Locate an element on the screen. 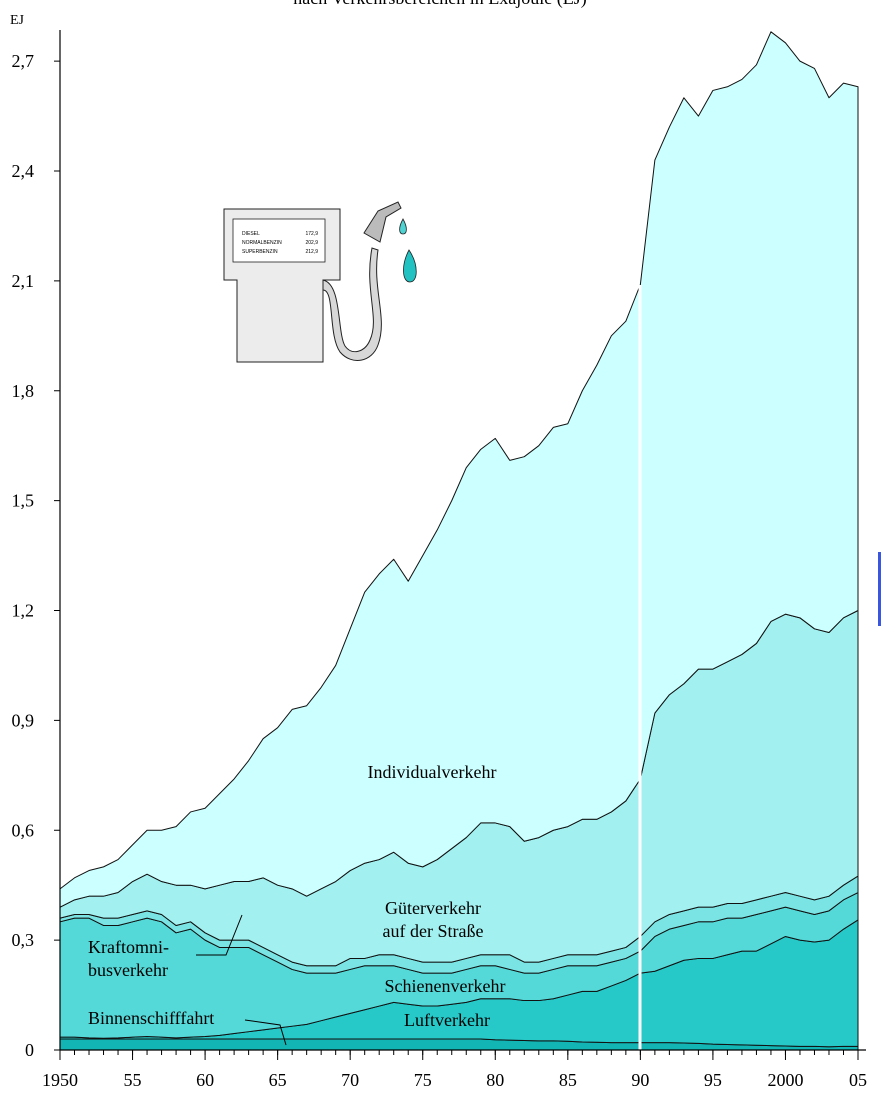  y-tick-label: 0,9 is located at coordinates (23, 720).